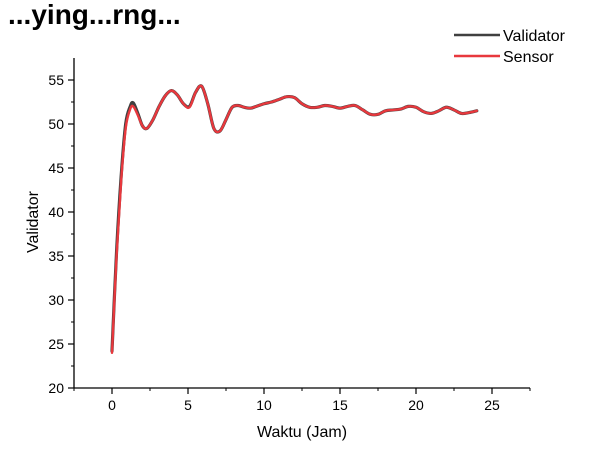 This screenshot has height=459, width=603. I want to click on y-tick-label: 45, so click(56, 168).